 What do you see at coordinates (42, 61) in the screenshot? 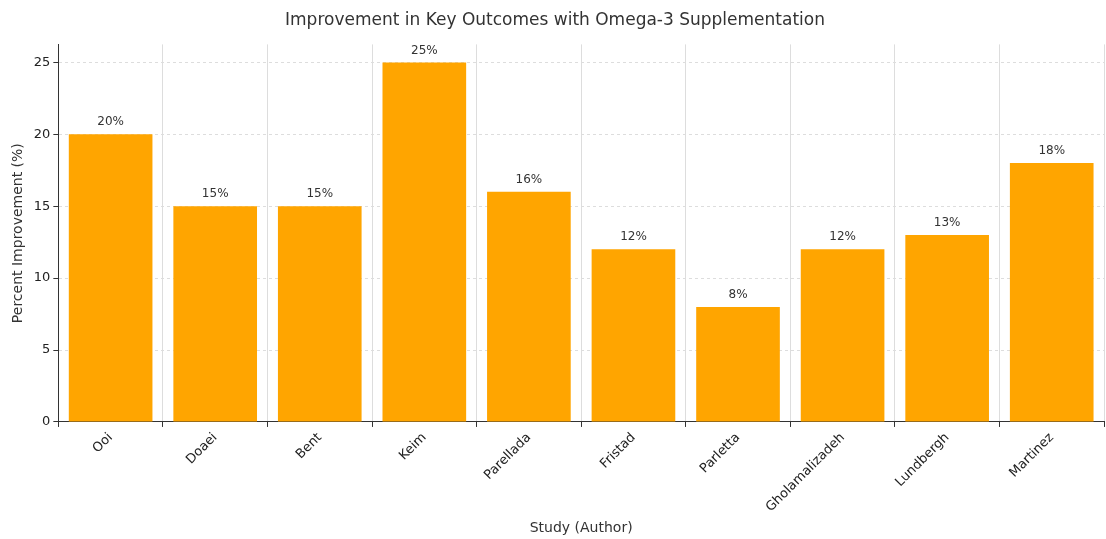
I see `y-tick-label: 25` at bounding box center [42, 61].